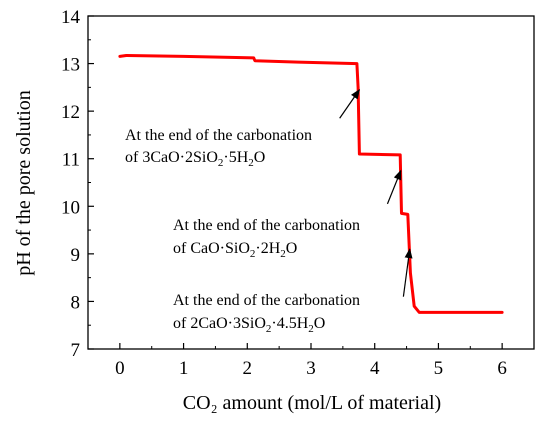  I want to click on y-tick-label: 11, so click(71, 160).